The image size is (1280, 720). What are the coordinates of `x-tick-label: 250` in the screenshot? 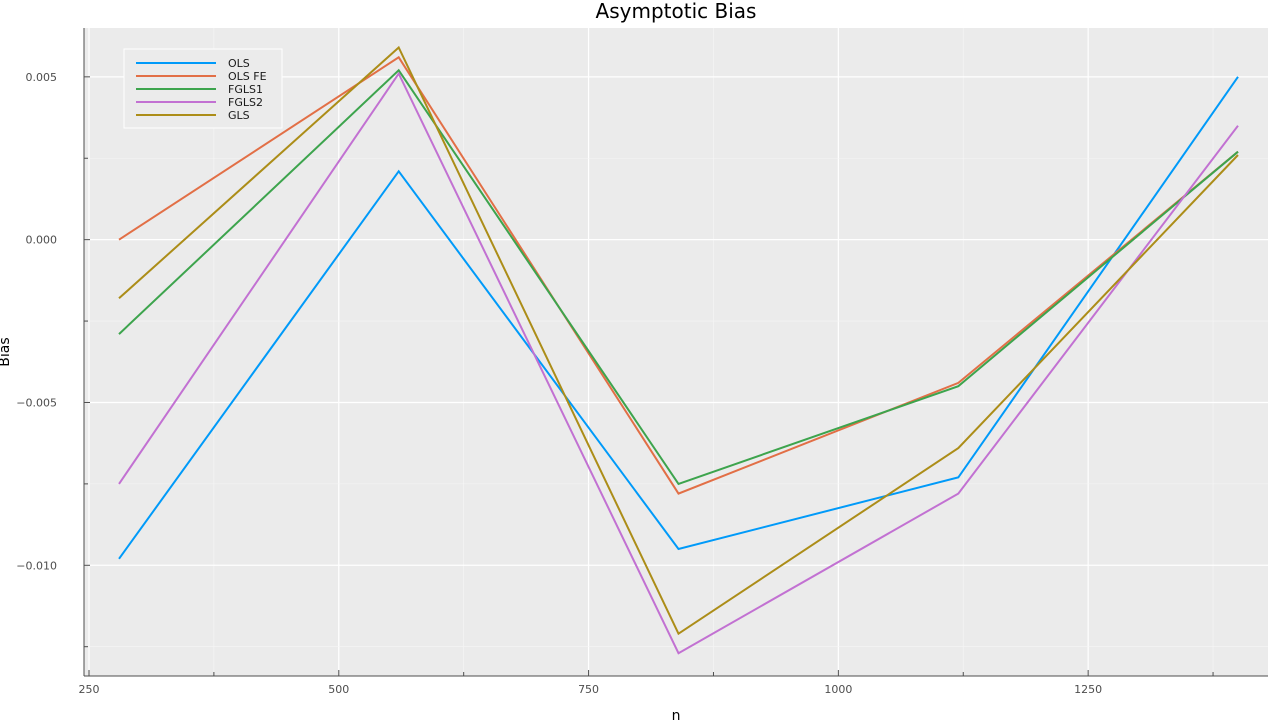 It's located at (88, 689).